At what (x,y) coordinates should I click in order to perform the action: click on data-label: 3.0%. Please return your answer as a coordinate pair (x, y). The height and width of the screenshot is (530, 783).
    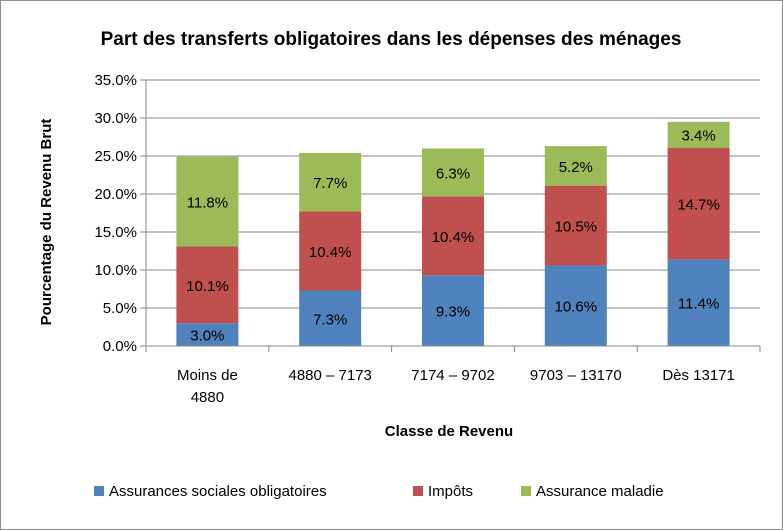
    Looking at the image, I should click on (207, 336).